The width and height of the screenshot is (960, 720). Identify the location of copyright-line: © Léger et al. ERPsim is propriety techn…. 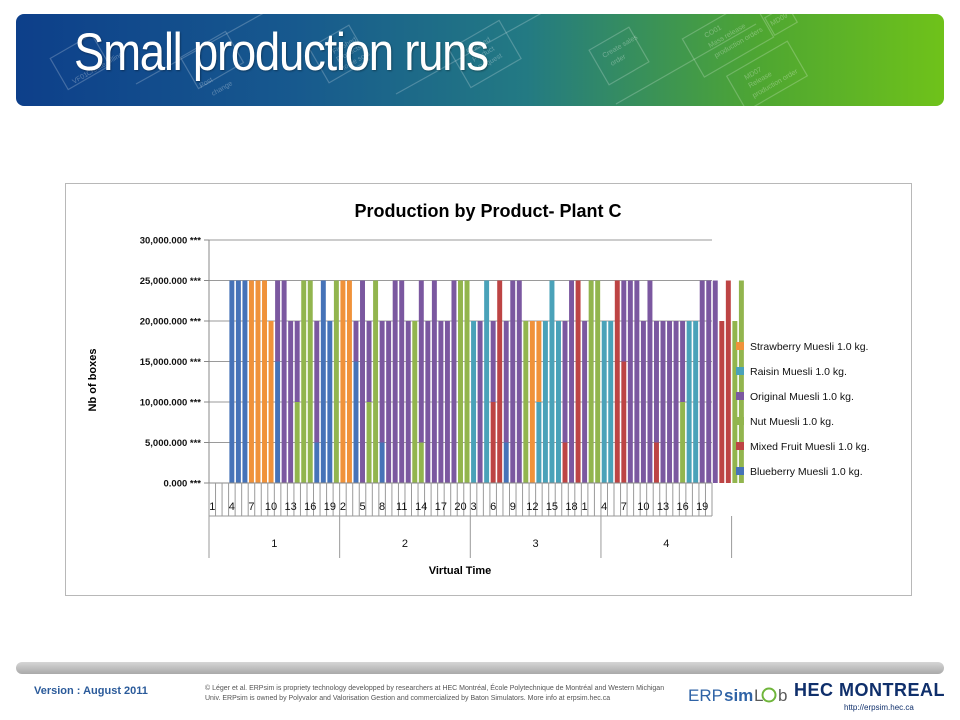
(435, 688).